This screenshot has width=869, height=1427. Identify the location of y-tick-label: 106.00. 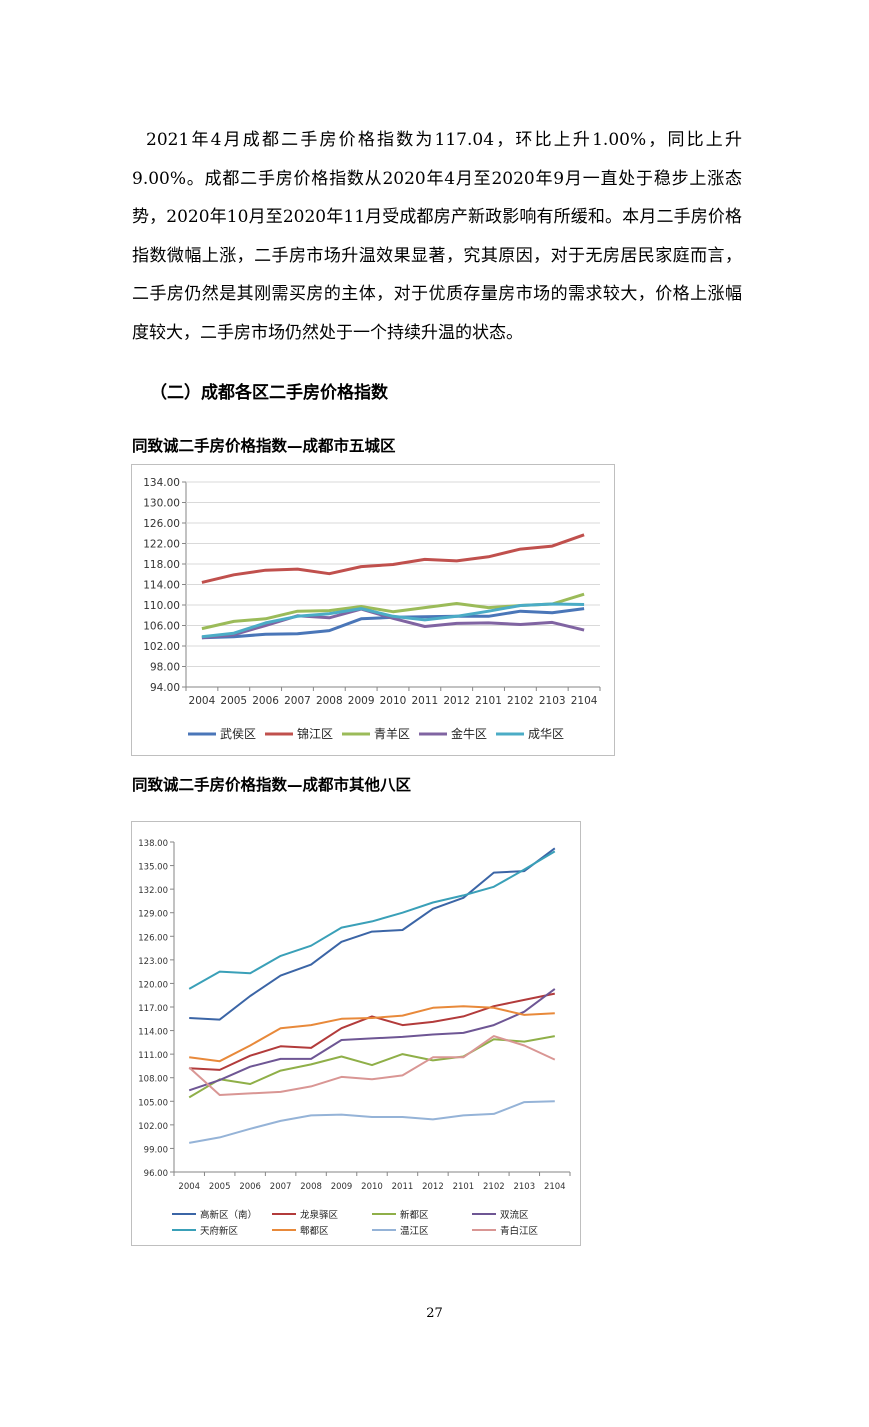
(161, 627).